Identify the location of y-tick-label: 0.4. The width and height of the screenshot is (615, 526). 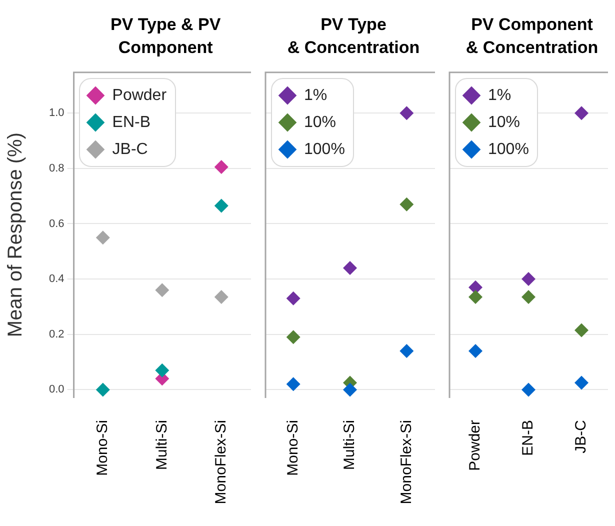
(56, 279).